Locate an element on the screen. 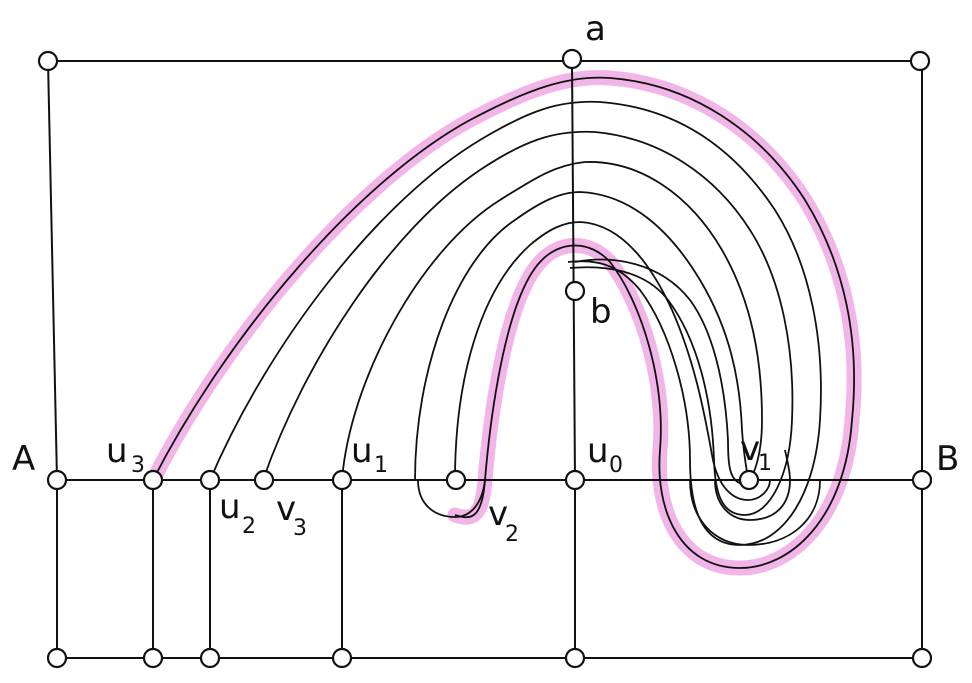 This screenshot has width=972, height=683. node-top-left is located at coordinates (48, 61).